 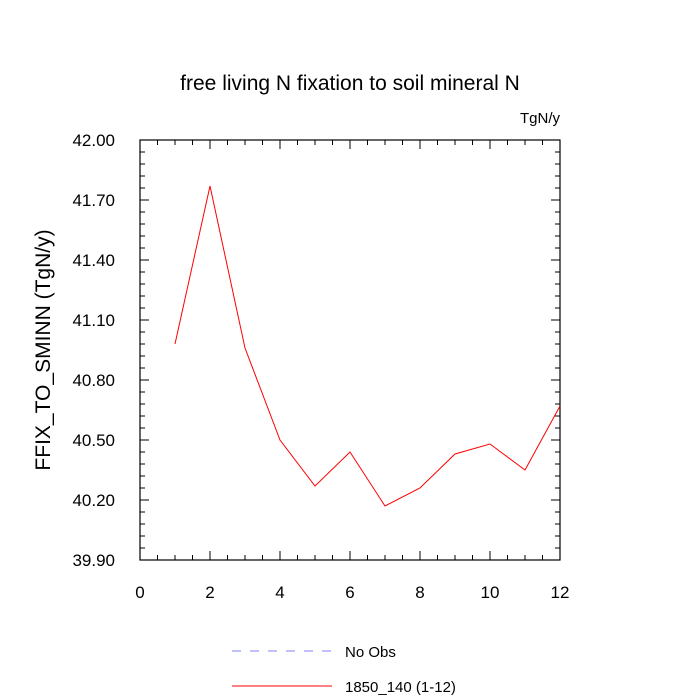 What do you see at coordinates (43, 349) in the screenshot?
I see `y-axis-label: FFIX_TO_SMINN (TgN/y)` at bounding box center [43, 349].